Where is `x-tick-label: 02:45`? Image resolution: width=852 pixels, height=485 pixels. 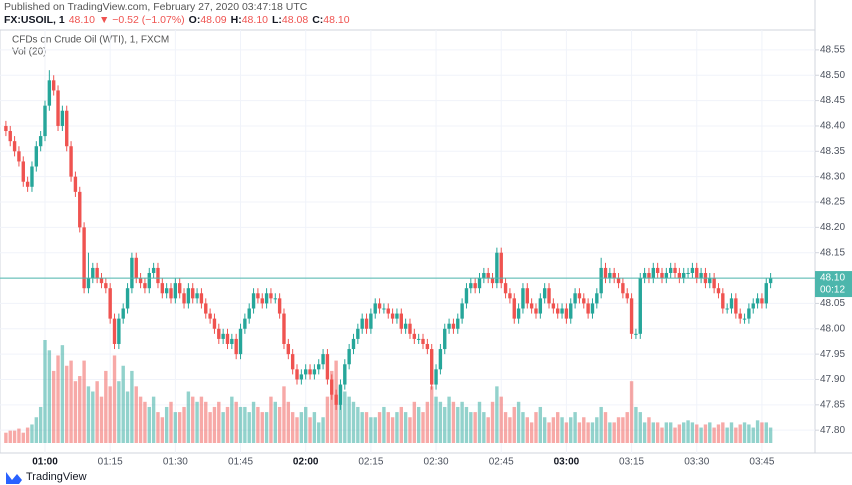 x-tick-label: 02:45 is located at coordinates (501, 462).